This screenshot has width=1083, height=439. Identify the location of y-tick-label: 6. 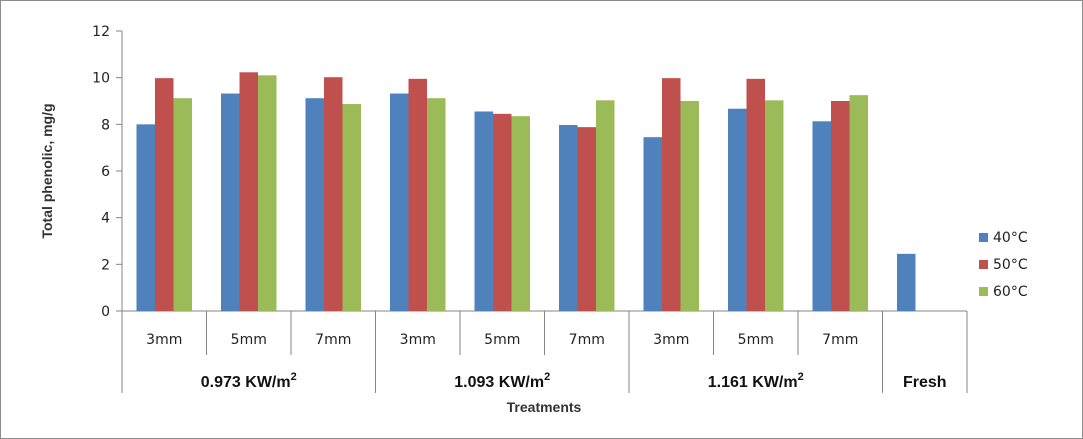
(105, 172).